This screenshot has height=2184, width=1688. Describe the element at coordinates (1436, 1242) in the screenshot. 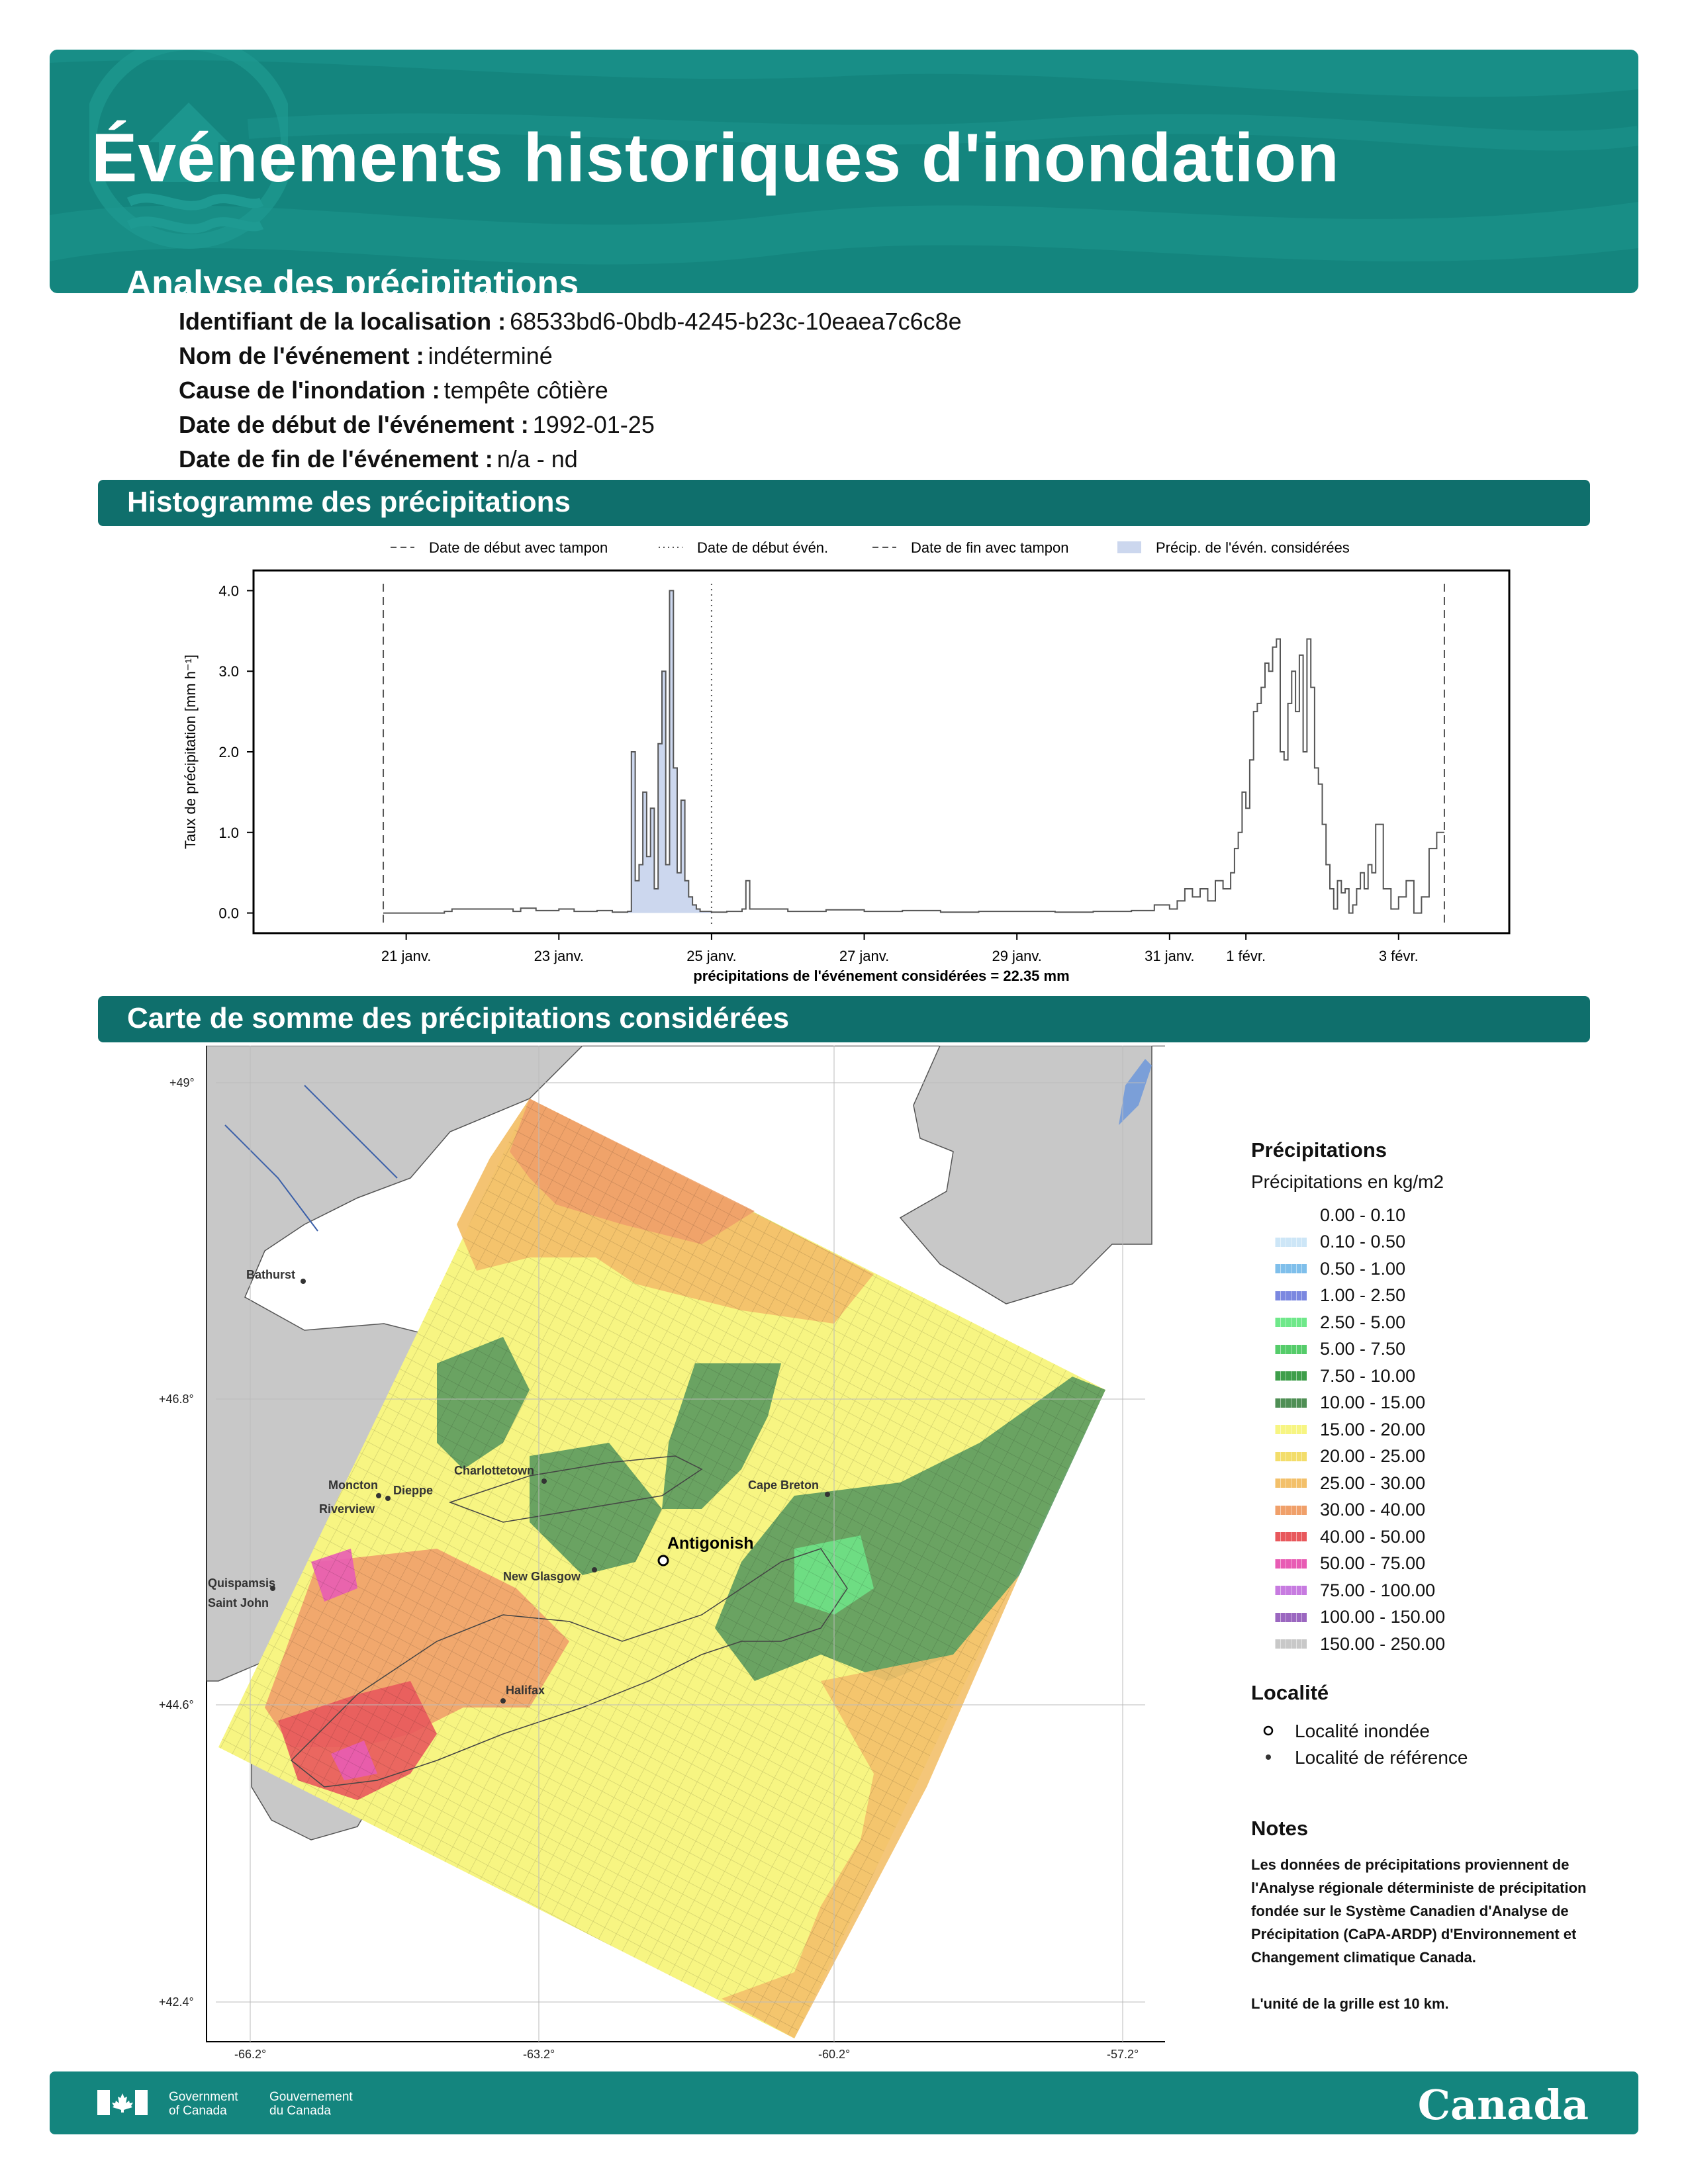

I see `legend-item: 0.10 - 0.50` at that location.